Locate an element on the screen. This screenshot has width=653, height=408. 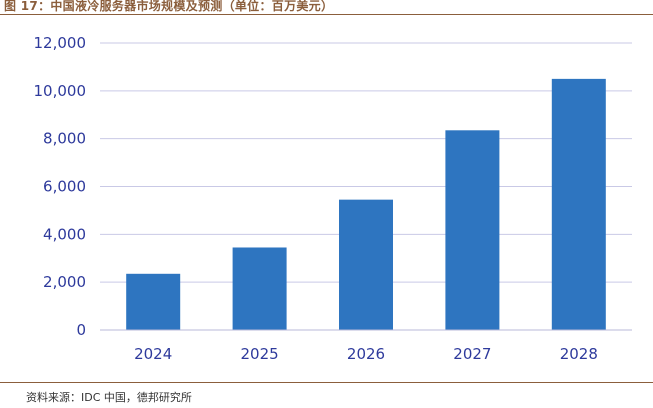
y-tick-label: 4,000 is located at coordinates (64, 234).